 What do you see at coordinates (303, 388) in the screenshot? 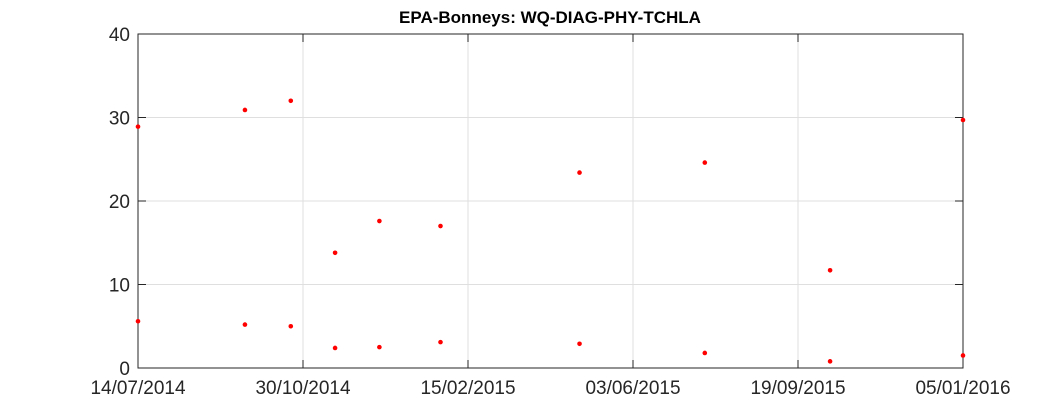
I see `x-tick-label: 30/10/2014` at bounding box center [303, 388].